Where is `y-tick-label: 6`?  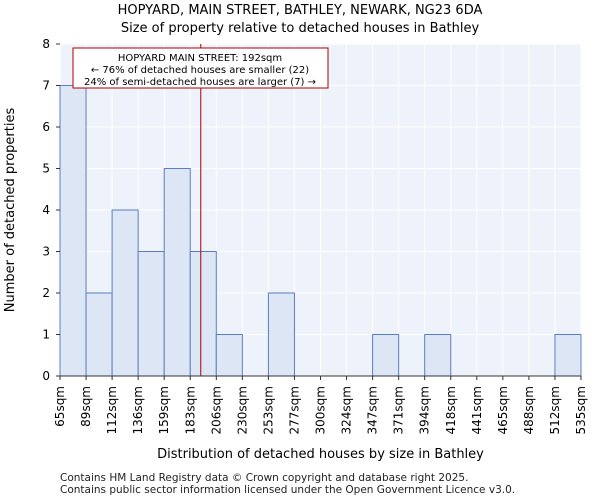
y-tick-label: 6 is located at coordinates (46, 127).